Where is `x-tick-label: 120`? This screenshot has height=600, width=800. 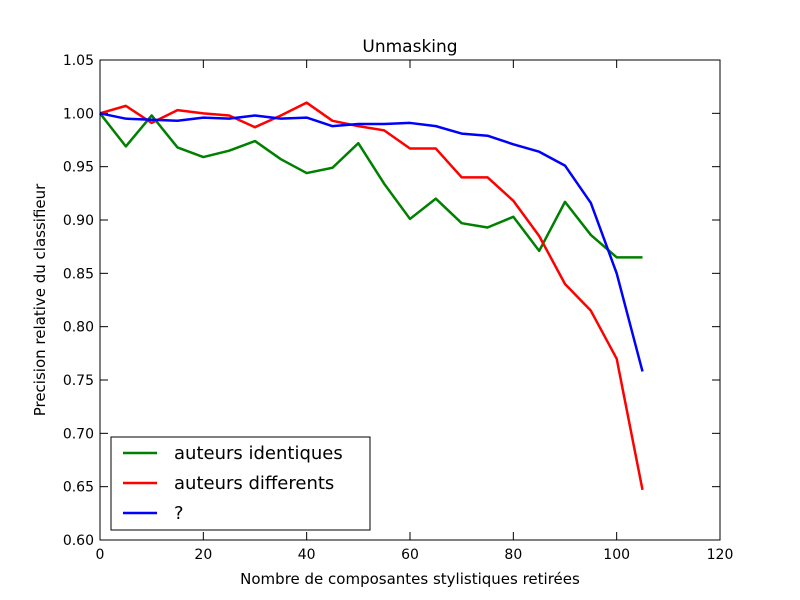 x-tick-label: 120 is located at coordinates (720, 555).